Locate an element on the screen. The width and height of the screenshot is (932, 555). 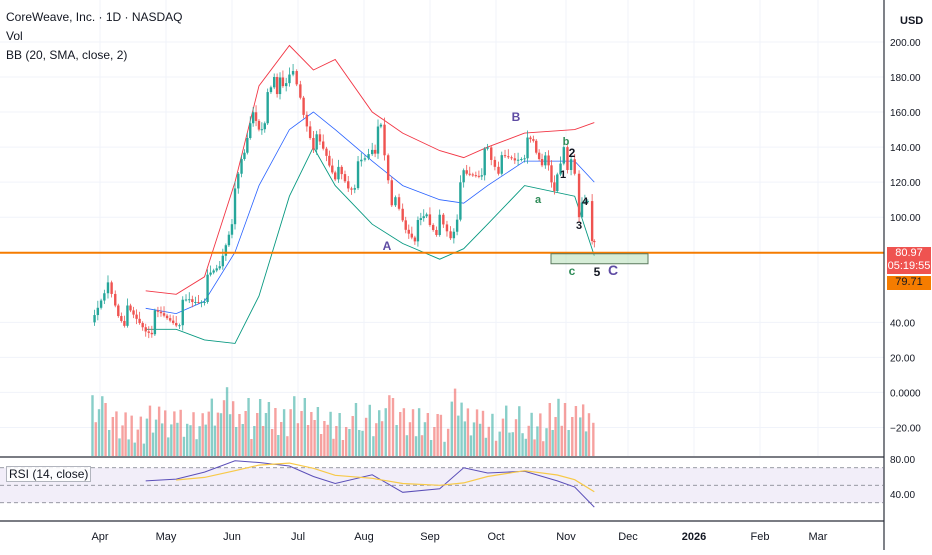
time-label: Oct is located at coordinates (495, 537).